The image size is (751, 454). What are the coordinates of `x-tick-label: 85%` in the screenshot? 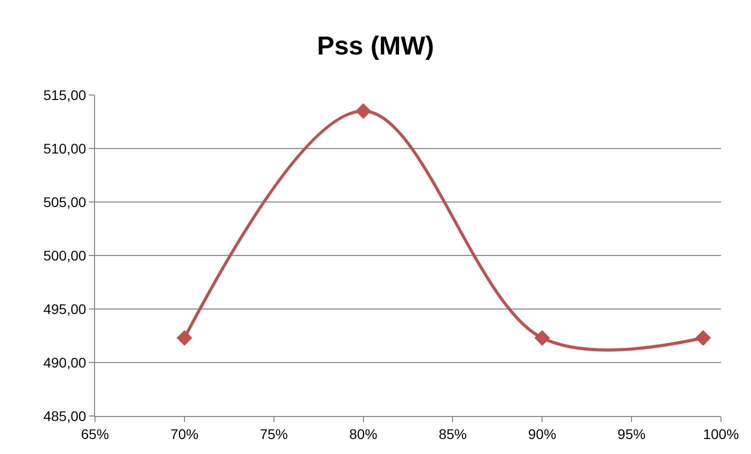 It's located at (452, 434).